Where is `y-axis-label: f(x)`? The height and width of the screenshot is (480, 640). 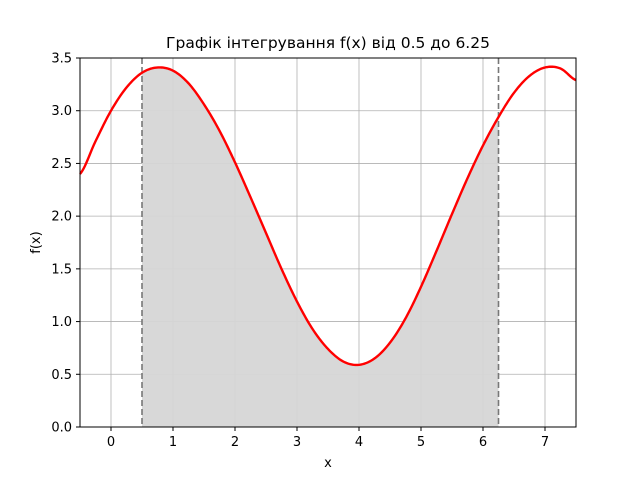
y-axis-label: f(x) is located at coordinates (36, 242).